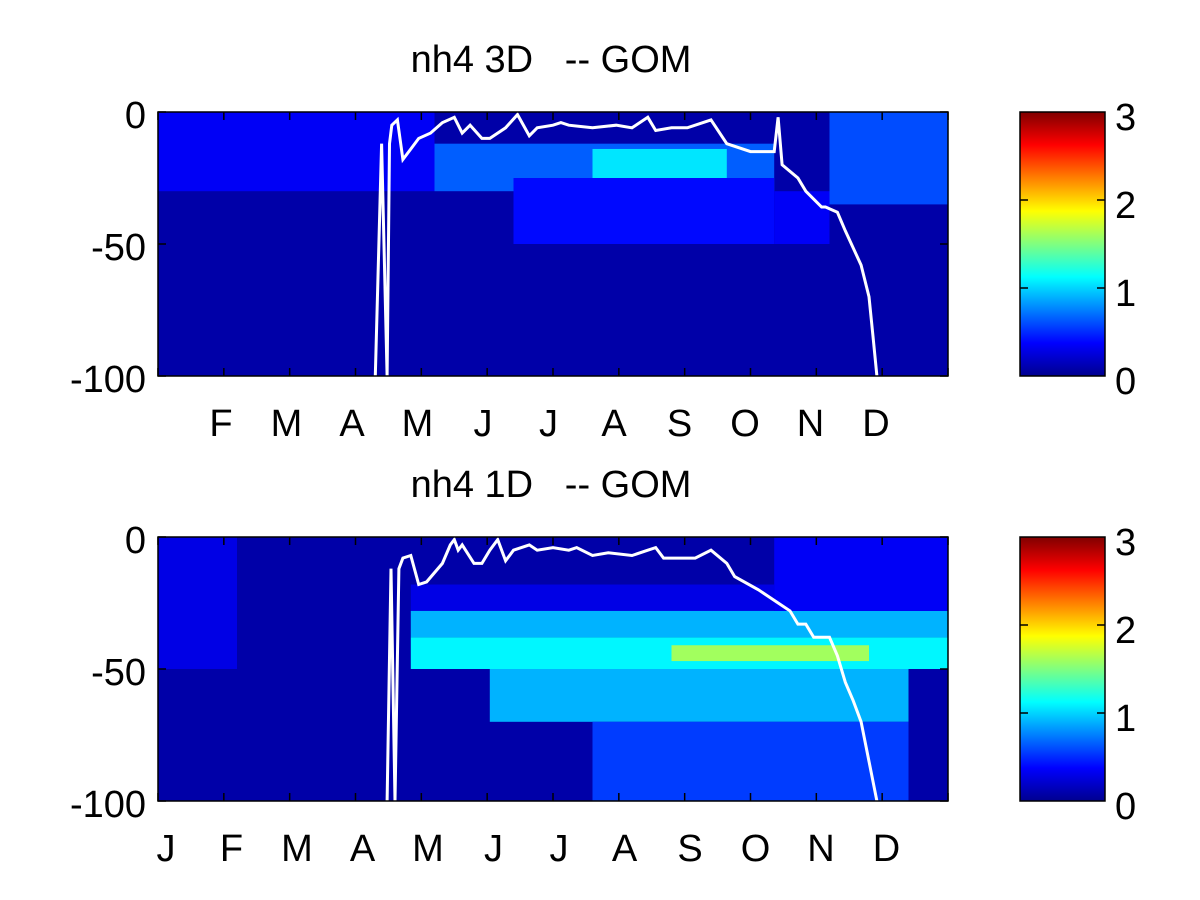  What do you see at coordinates (418, 424) in the screenshot?
I see `x-tick-label-3: M` at bounding box center [418, 424].